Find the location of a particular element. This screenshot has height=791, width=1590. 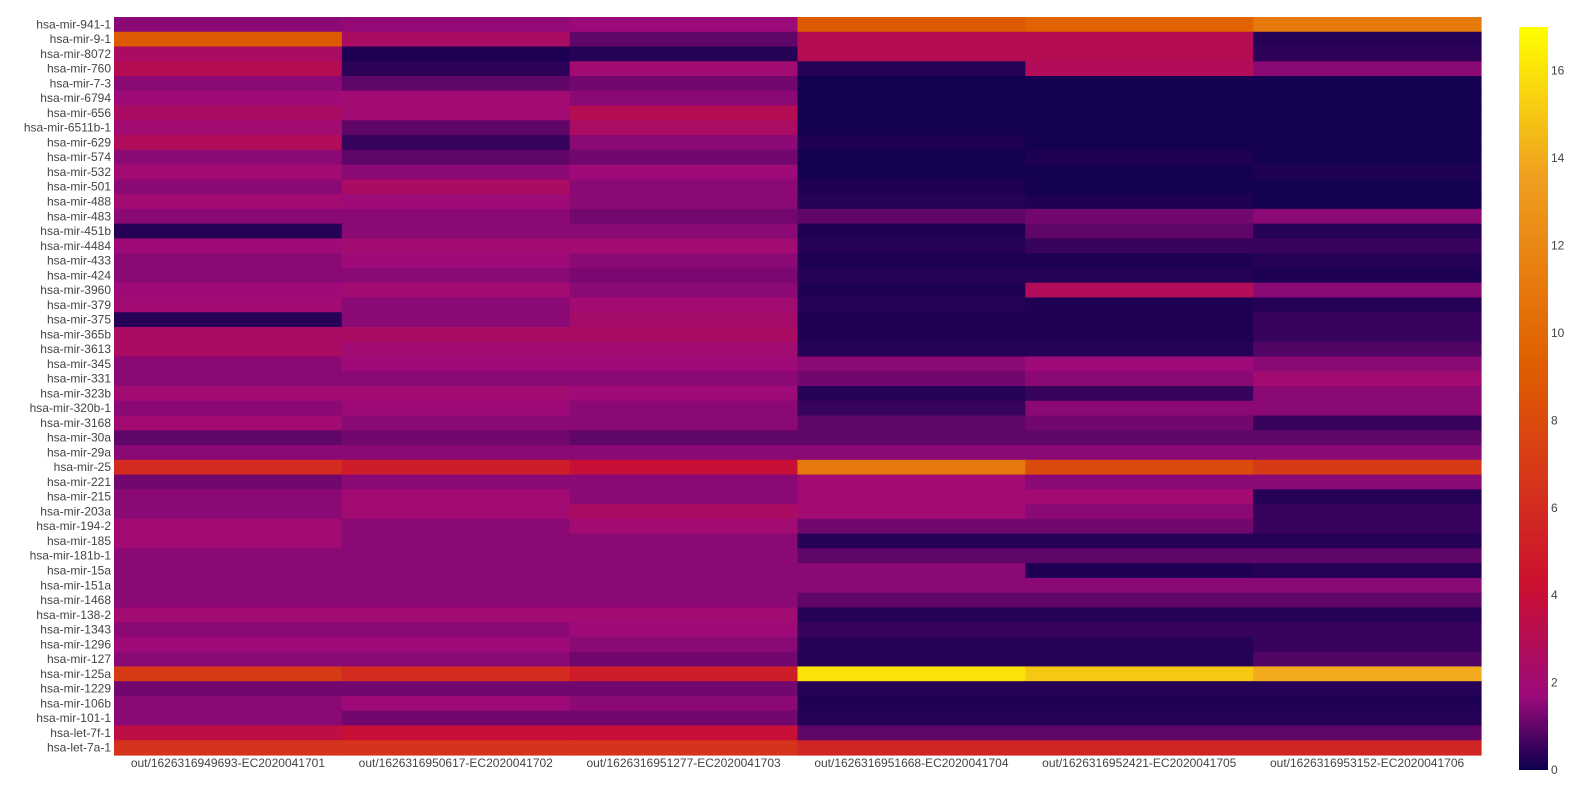

colorbar-gradient is located at coordinates (1533, 398).